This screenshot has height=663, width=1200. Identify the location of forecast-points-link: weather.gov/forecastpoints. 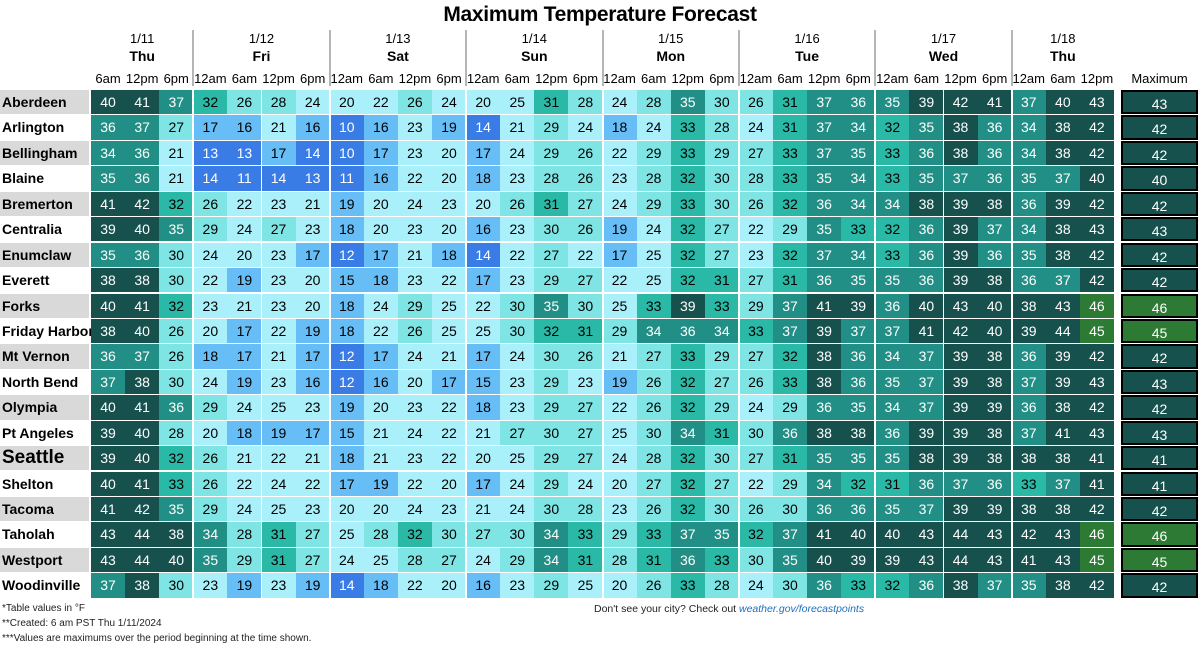
(802, 609).